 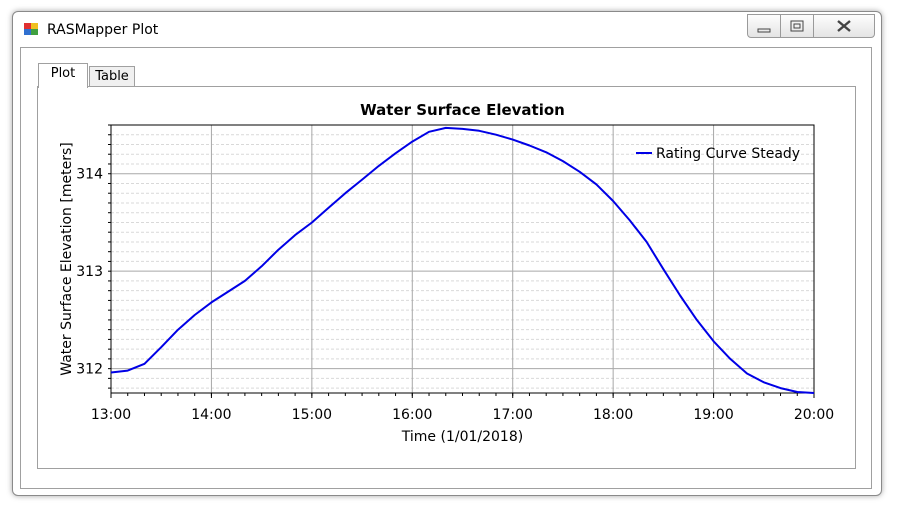 I want to click on x-tick-label: 13:00, so click(x=111, y=415).